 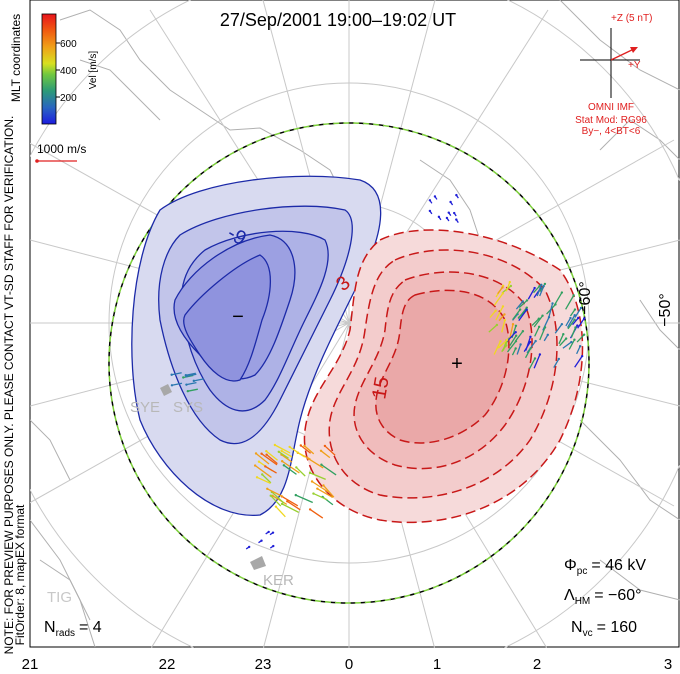 What do you see at coordinates (68, 71) in the screenshot?
I see `svg-text: 400` at bounding box center [68, 71].